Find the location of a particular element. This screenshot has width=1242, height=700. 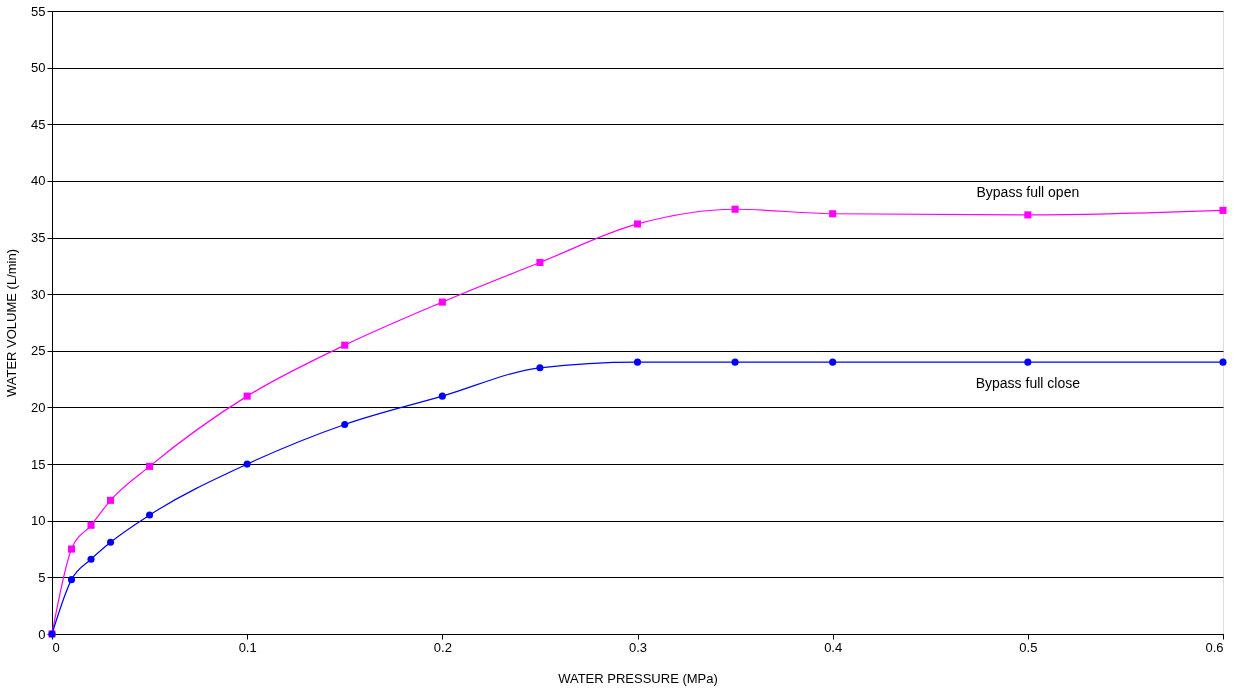

y-tick-label: 45 is located at coordinates (38, 124).